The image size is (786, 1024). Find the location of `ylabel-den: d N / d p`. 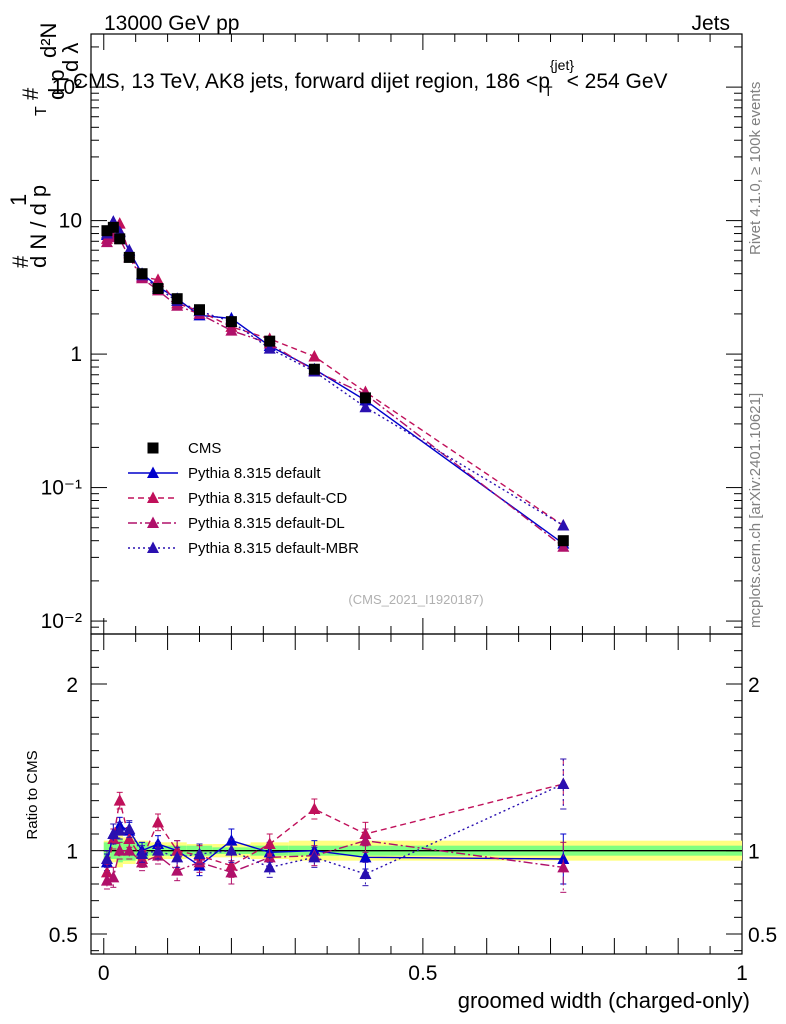

ylabel-den: d N / d p is located at coordinates (38, 226).